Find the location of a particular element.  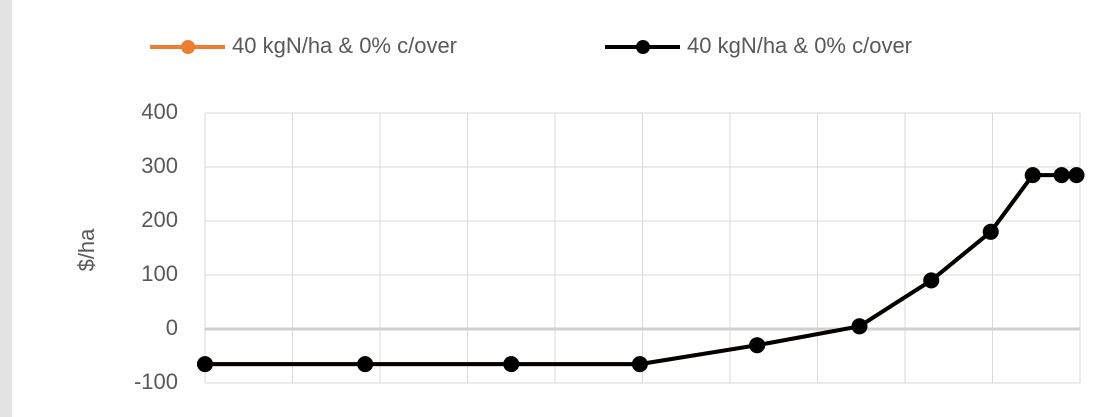

side-strip is located at coordinates (6, 208).